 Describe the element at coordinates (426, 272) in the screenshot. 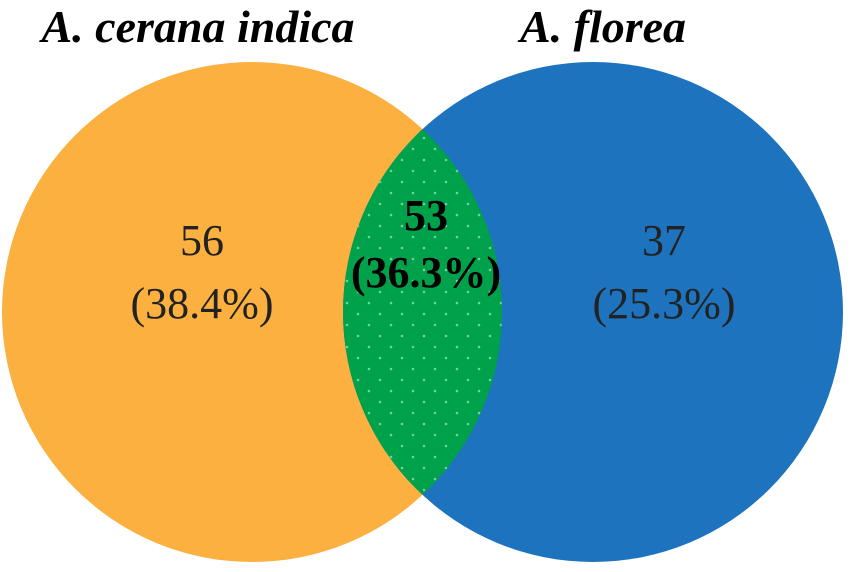

I see `intersection-percent: (36.3%)` at that location.